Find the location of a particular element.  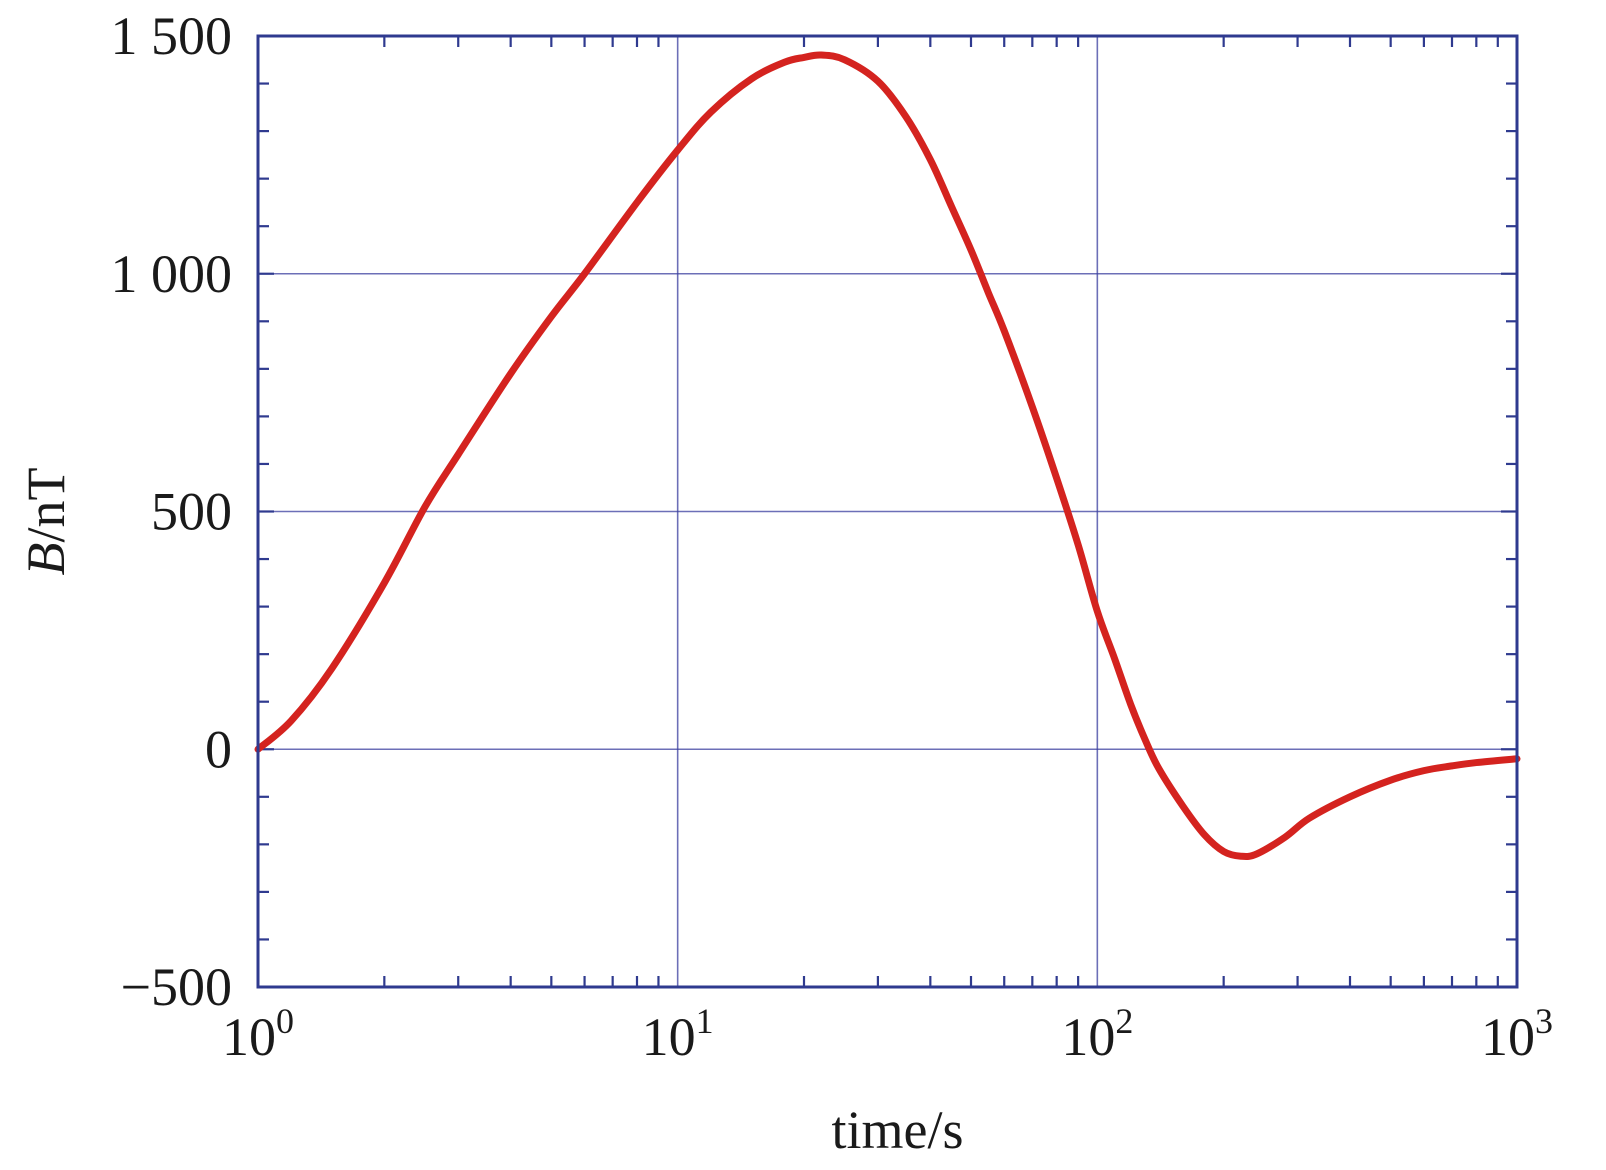

x-tick-label-exponent: 3 is located at coordinates (1544, 1021).